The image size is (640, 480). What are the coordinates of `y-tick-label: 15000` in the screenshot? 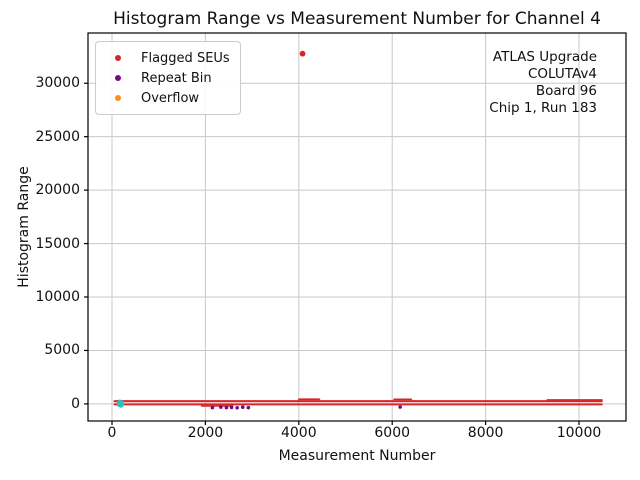 It's located at (57, 243).